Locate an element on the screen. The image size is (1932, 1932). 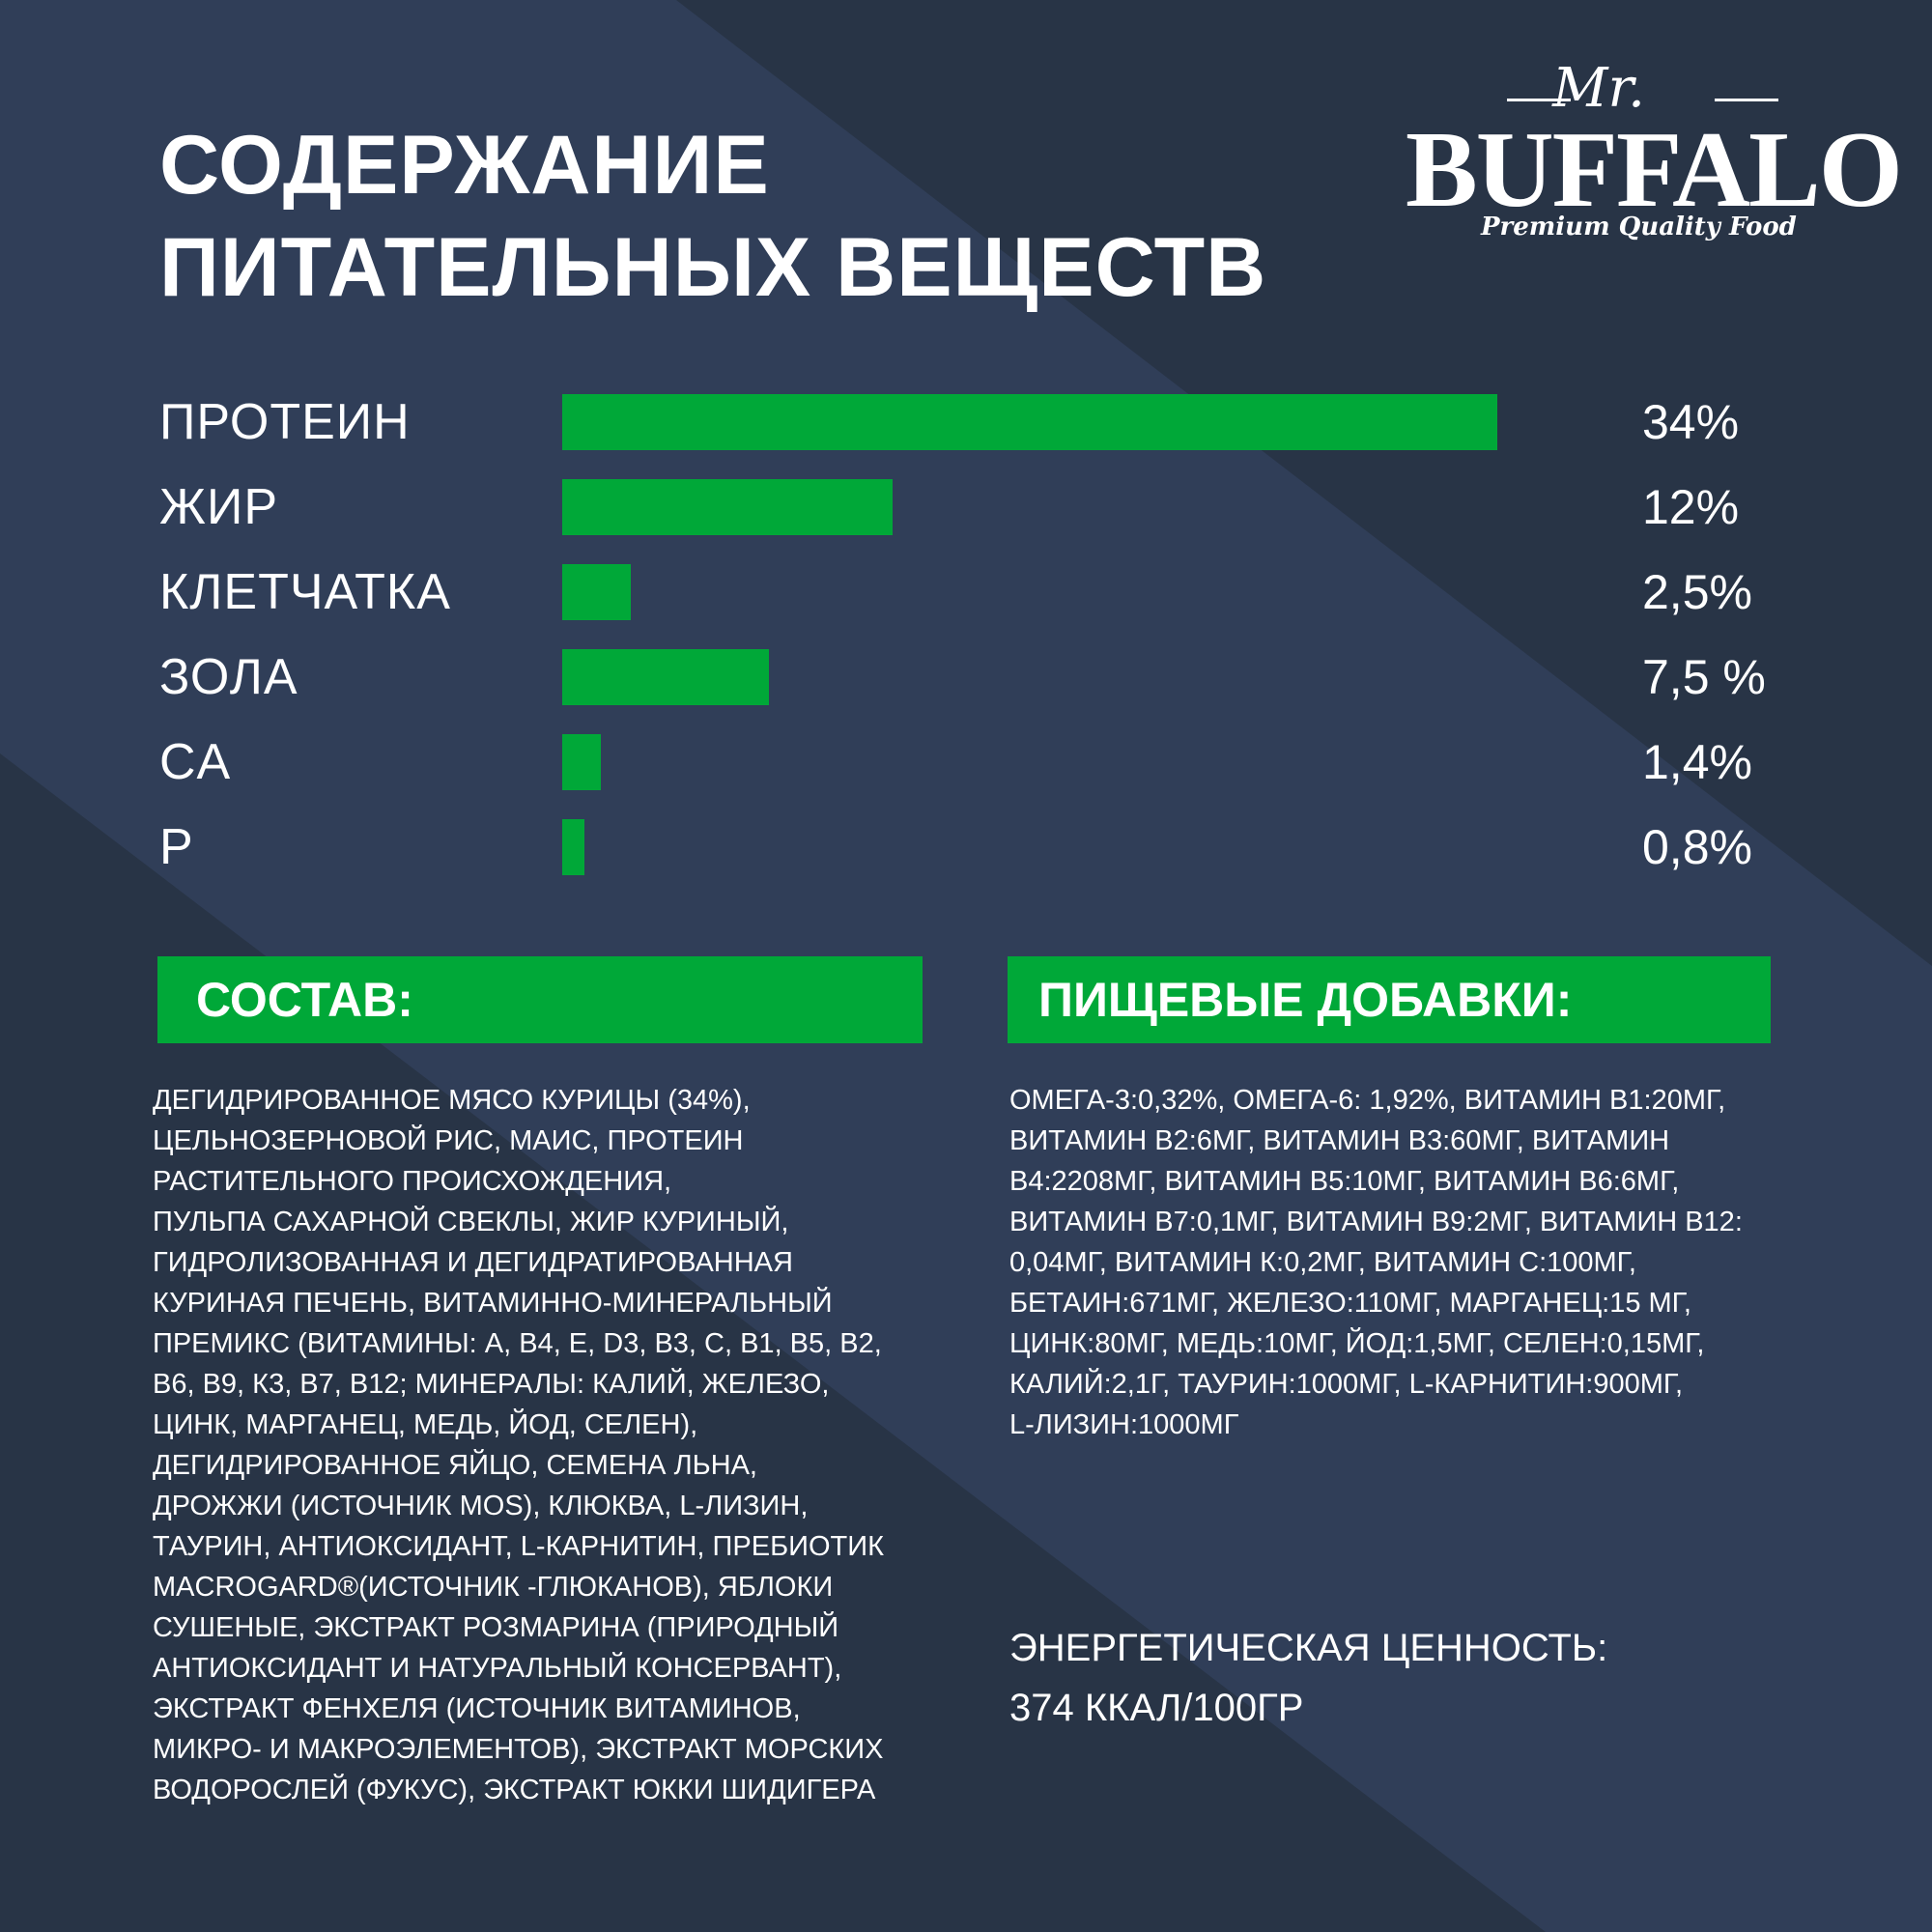
text-line: ЦИНК, МАРГАНЕЦ, МЕДЬ, ЙОД, СЕЛЕН), is located at coordinates (425, 1424).